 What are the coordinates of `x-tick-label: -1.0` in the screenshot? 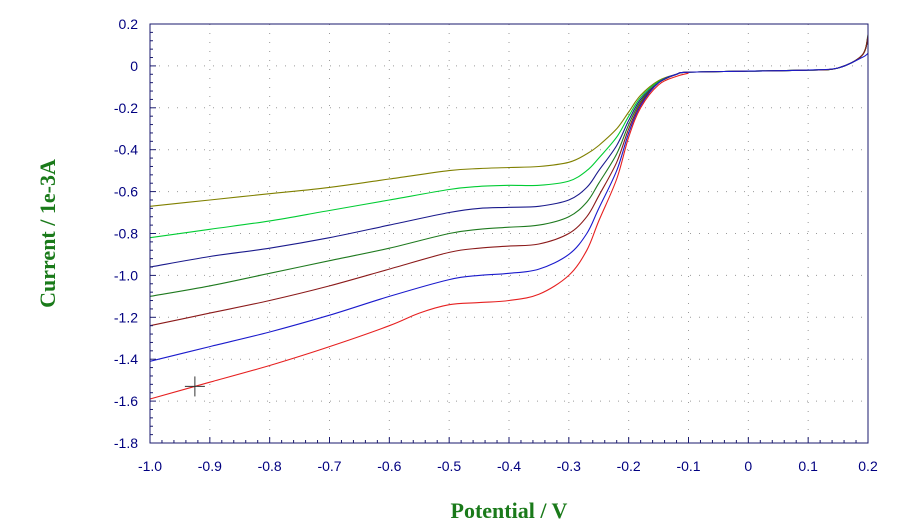 It's located at (150, 466).